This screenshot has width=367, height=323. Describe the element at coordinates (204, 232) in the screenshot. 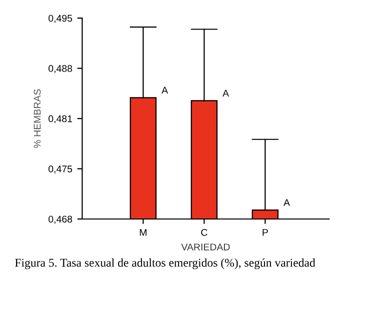

I see `x-tick-label: C` at that location.